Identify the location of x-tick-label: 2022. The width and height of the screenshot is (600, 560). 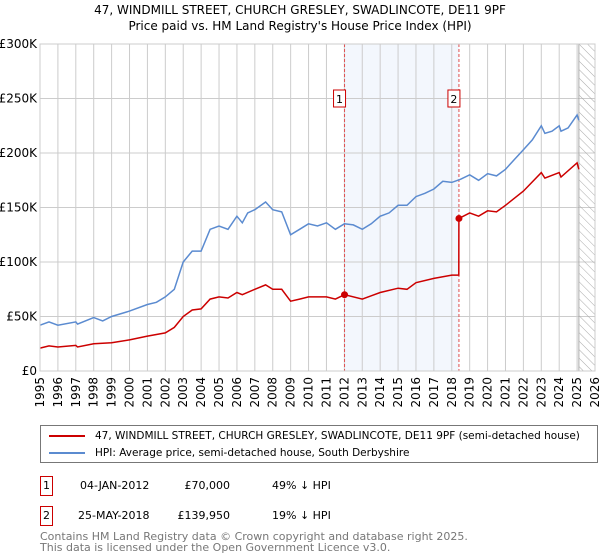
(523, 392).